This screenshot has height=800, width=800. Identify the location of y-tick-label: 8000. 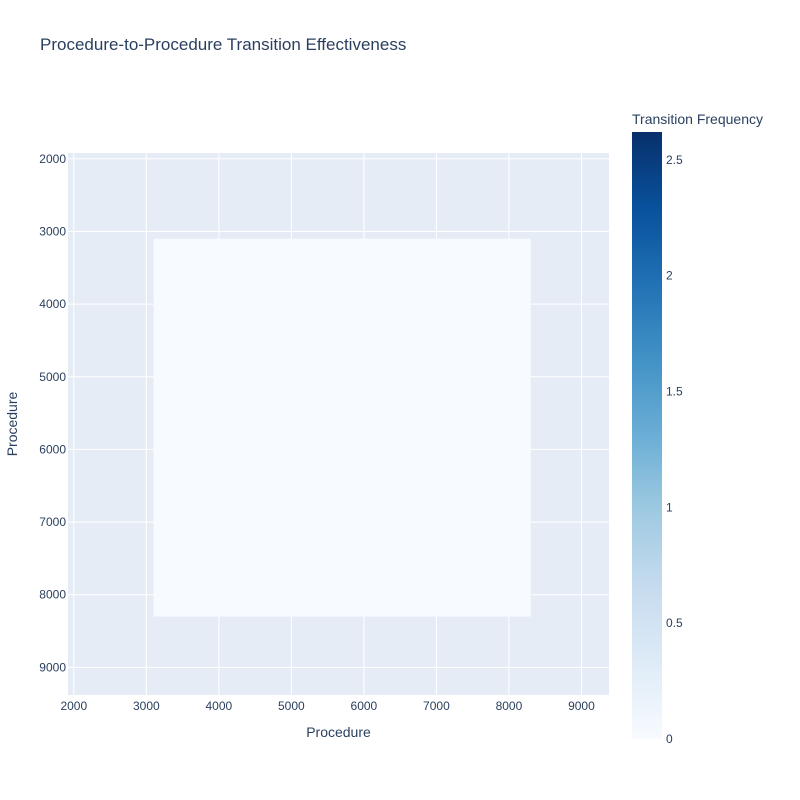
(52, 595).